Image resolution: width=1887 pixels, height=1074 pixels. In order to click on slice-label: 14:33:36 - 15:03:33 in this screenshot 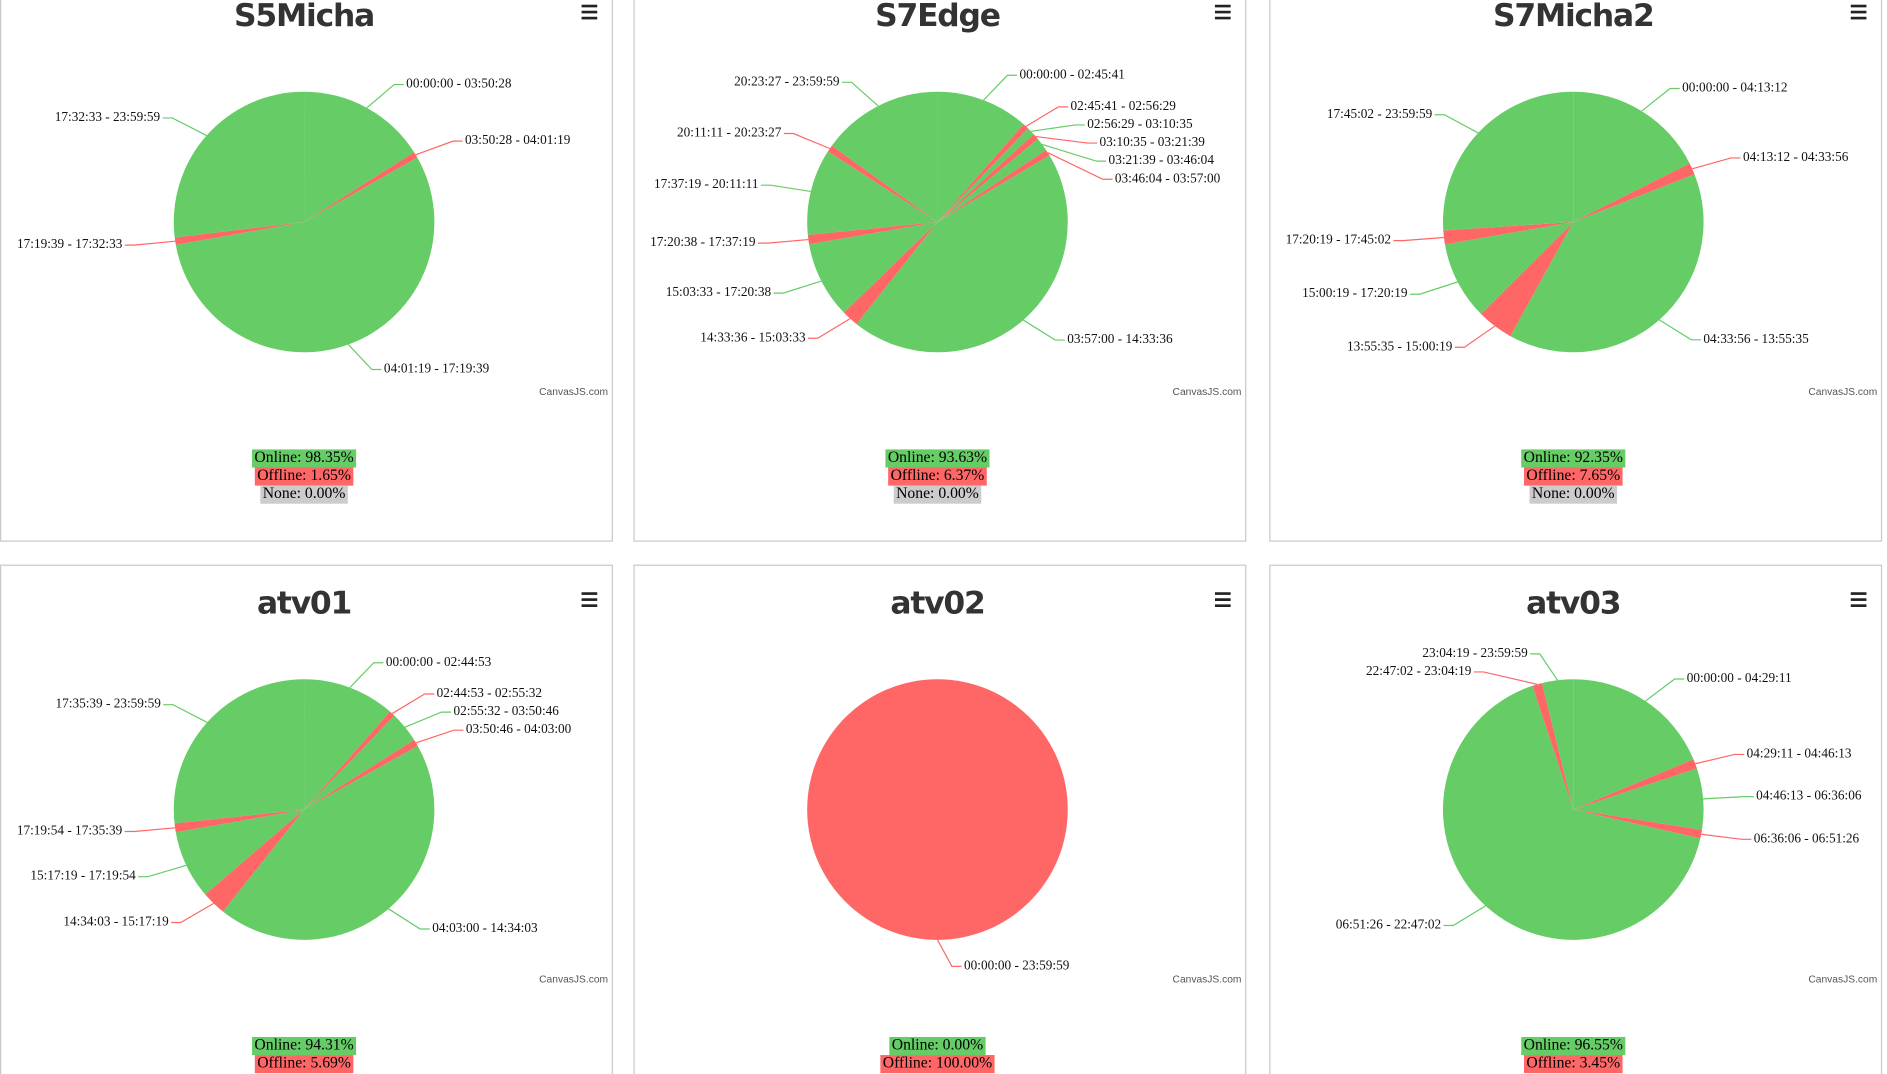, I will do `click(753, 336)`.